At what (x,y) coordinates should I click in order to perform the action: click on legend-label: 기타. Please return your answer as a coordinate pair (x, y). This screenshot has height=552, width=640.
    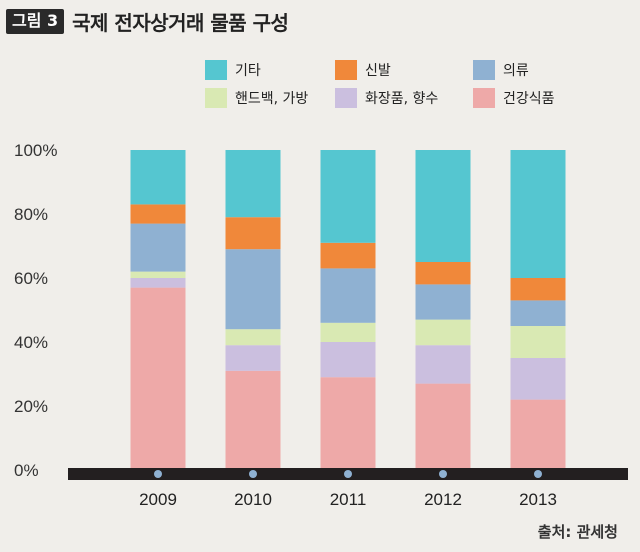
    Looking at the image, I should click on (248, 71).